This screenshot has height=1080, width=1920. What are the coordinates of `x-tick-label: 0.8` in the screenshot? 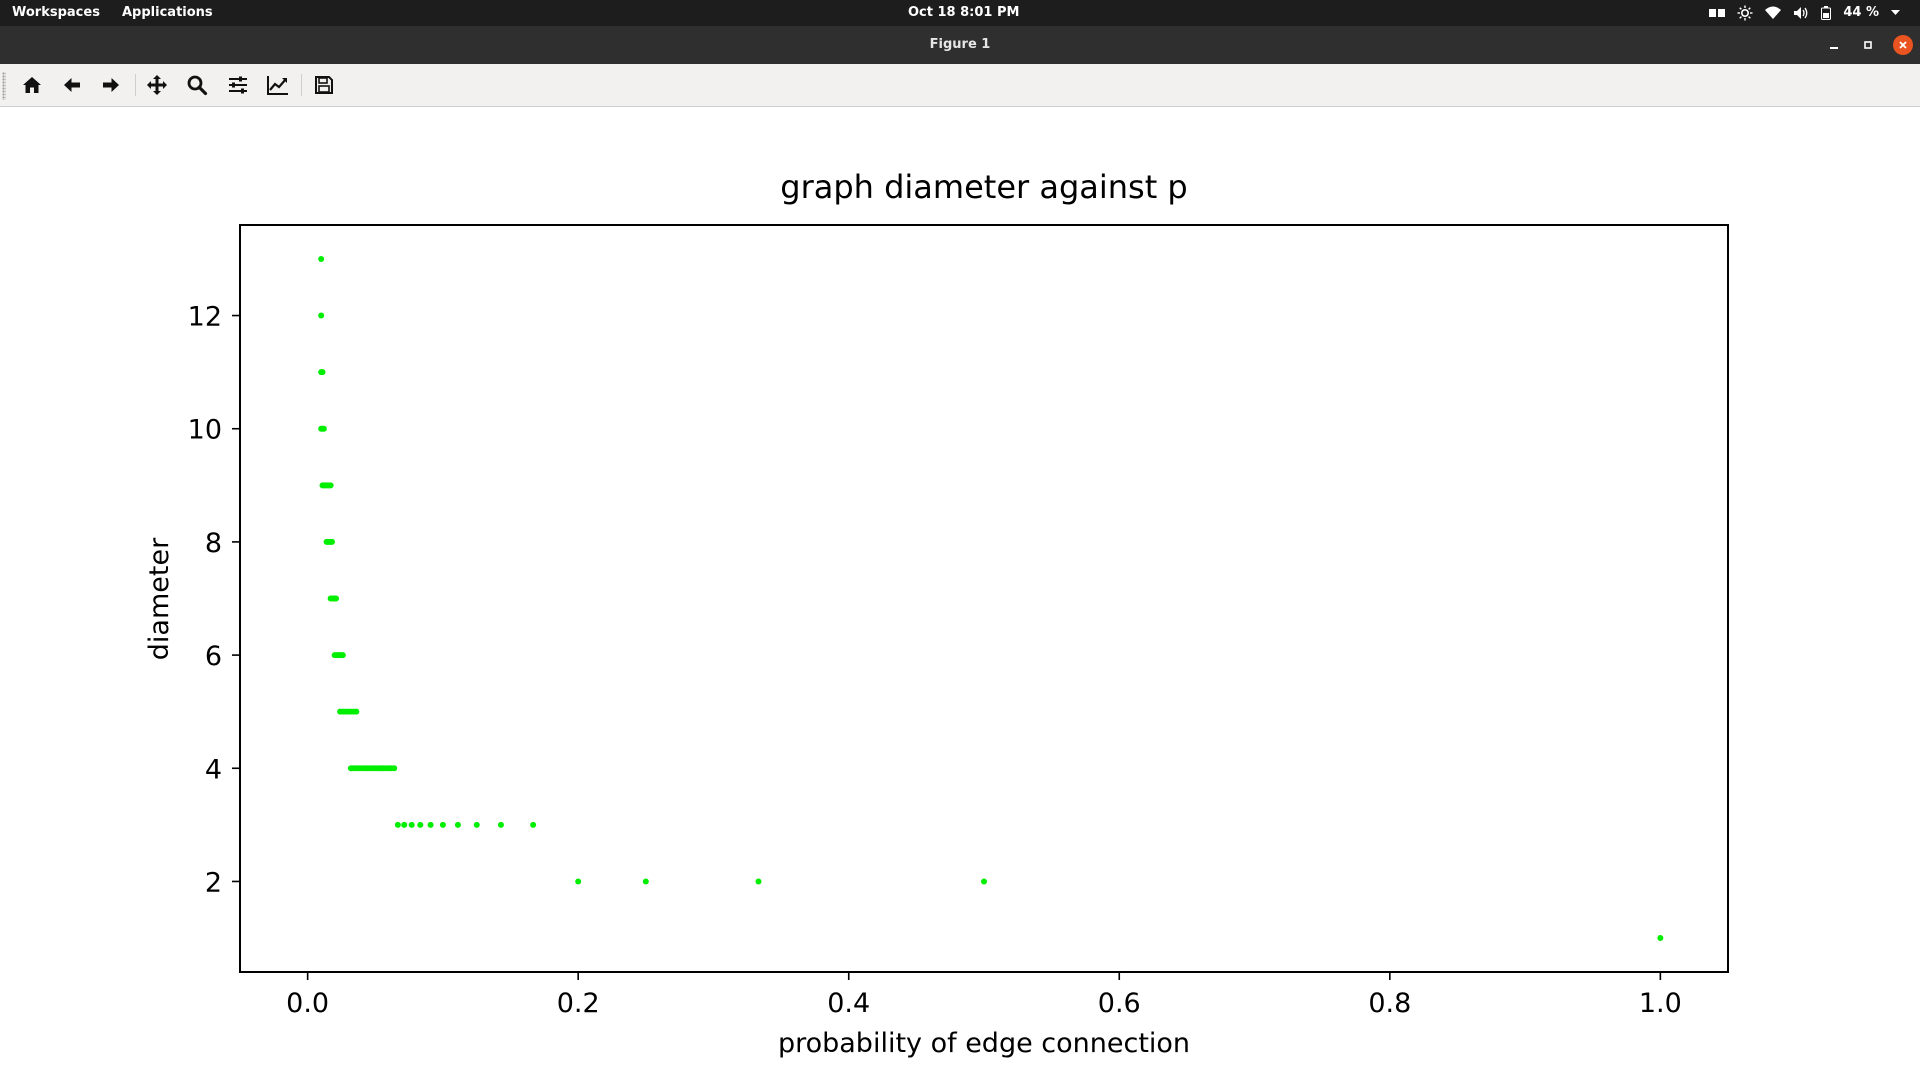 It's located at (1389, 1003).